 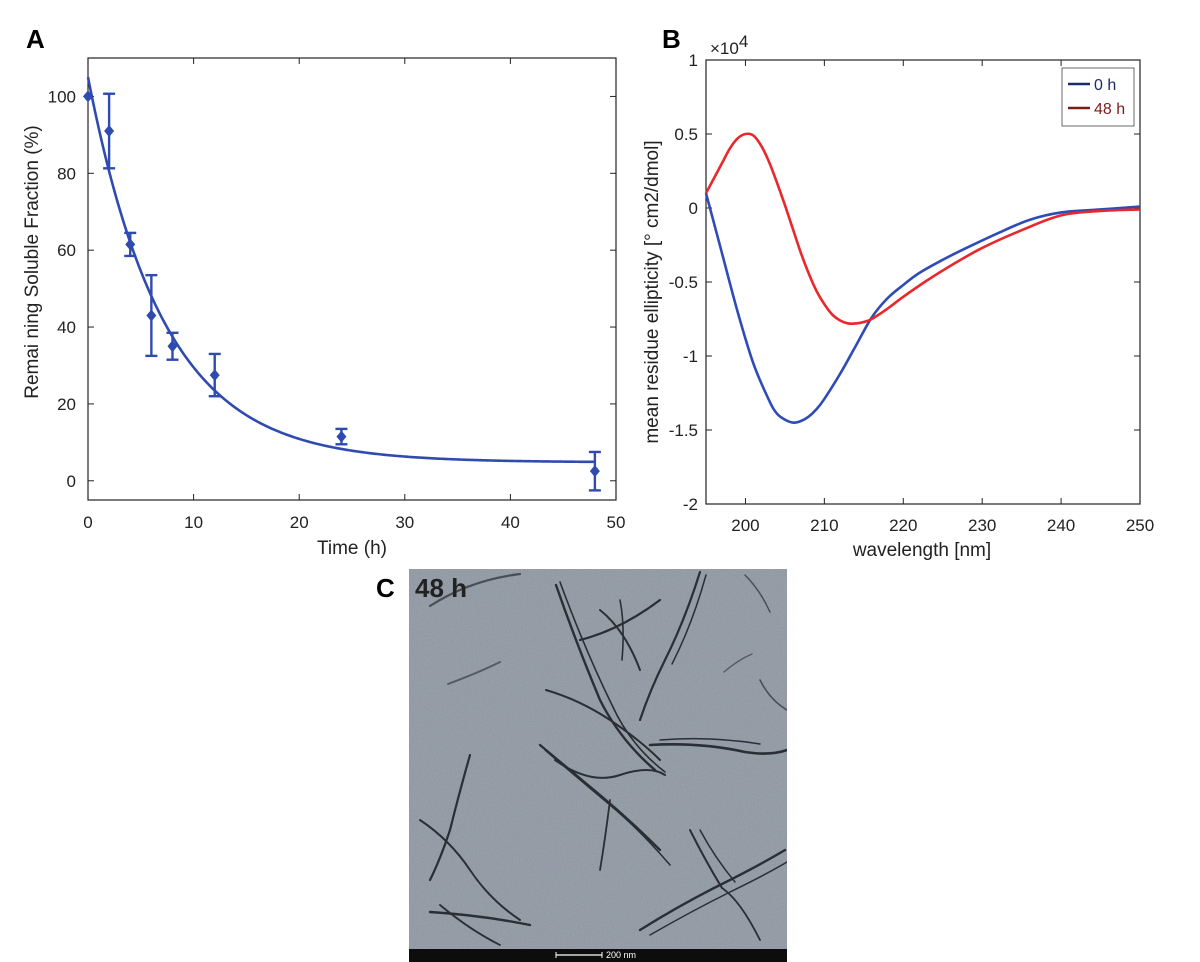 What do you see at coordinates (1140, 525) in the screenshot?
I see `b-xtick-label: 250` at bounding box center [1140, 525].